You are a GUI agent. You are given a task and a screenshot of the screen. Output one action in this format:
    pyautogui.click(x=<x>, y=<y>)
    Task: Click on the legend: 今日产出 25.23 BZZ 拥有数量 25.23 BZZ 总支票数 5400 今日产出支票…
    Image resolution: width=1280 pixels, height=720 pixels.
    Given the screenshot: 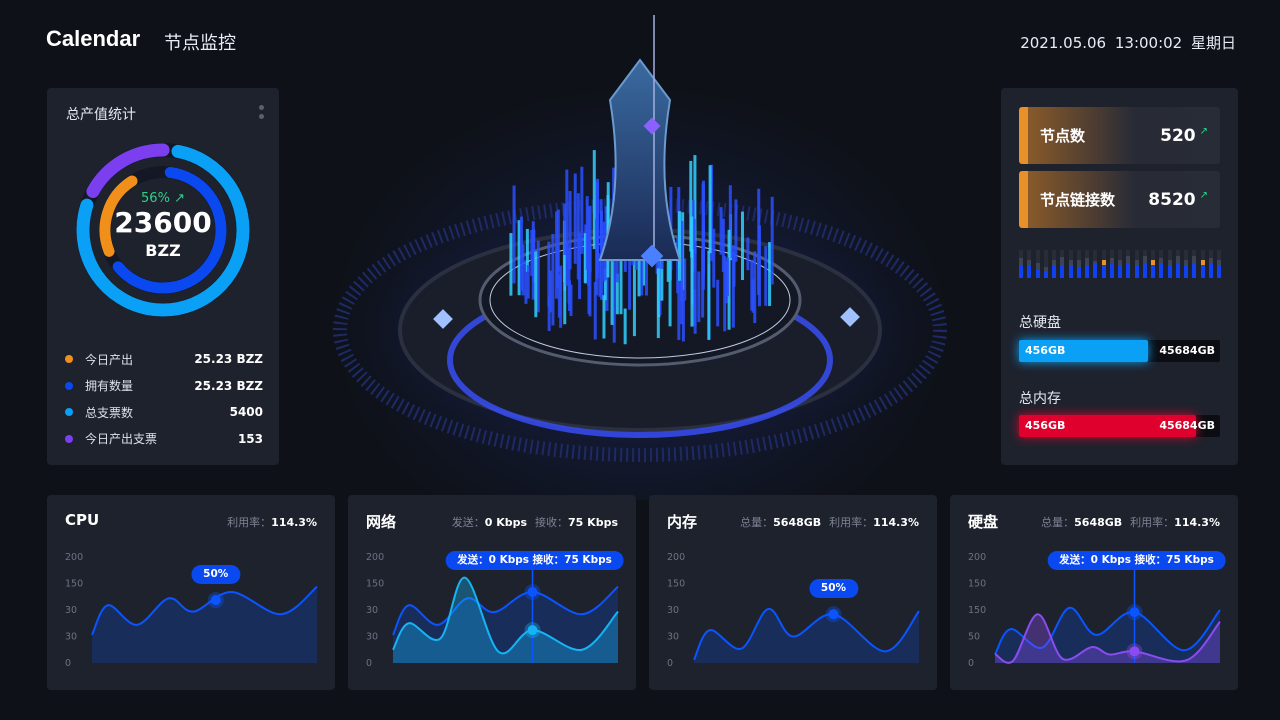 What is the action you would take?
    pyautogui.click(x=164, y=399)
    